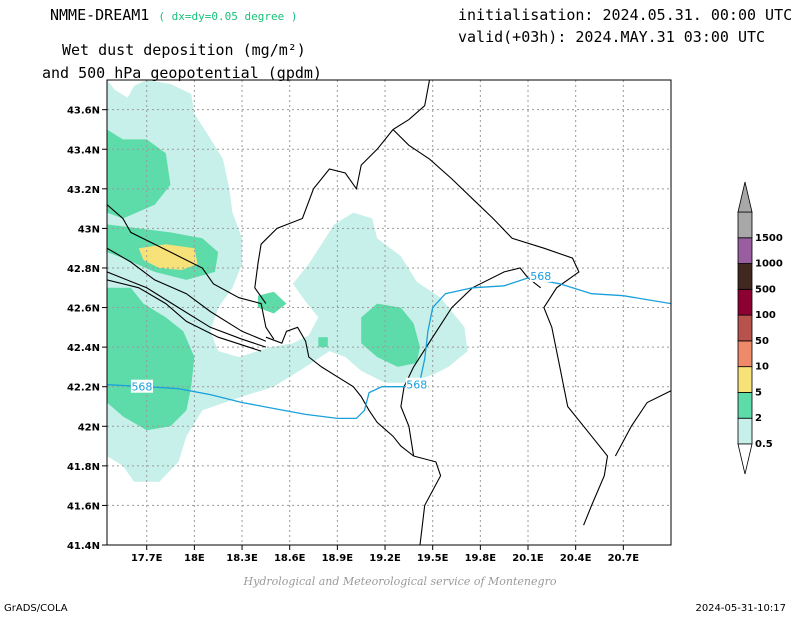 Image resolution: width=800 pixels, height=618 pixels. Describe the element at coordinates (83, 388) in the screenshot. I see `lat-tick-label: 42.2N` at that location.